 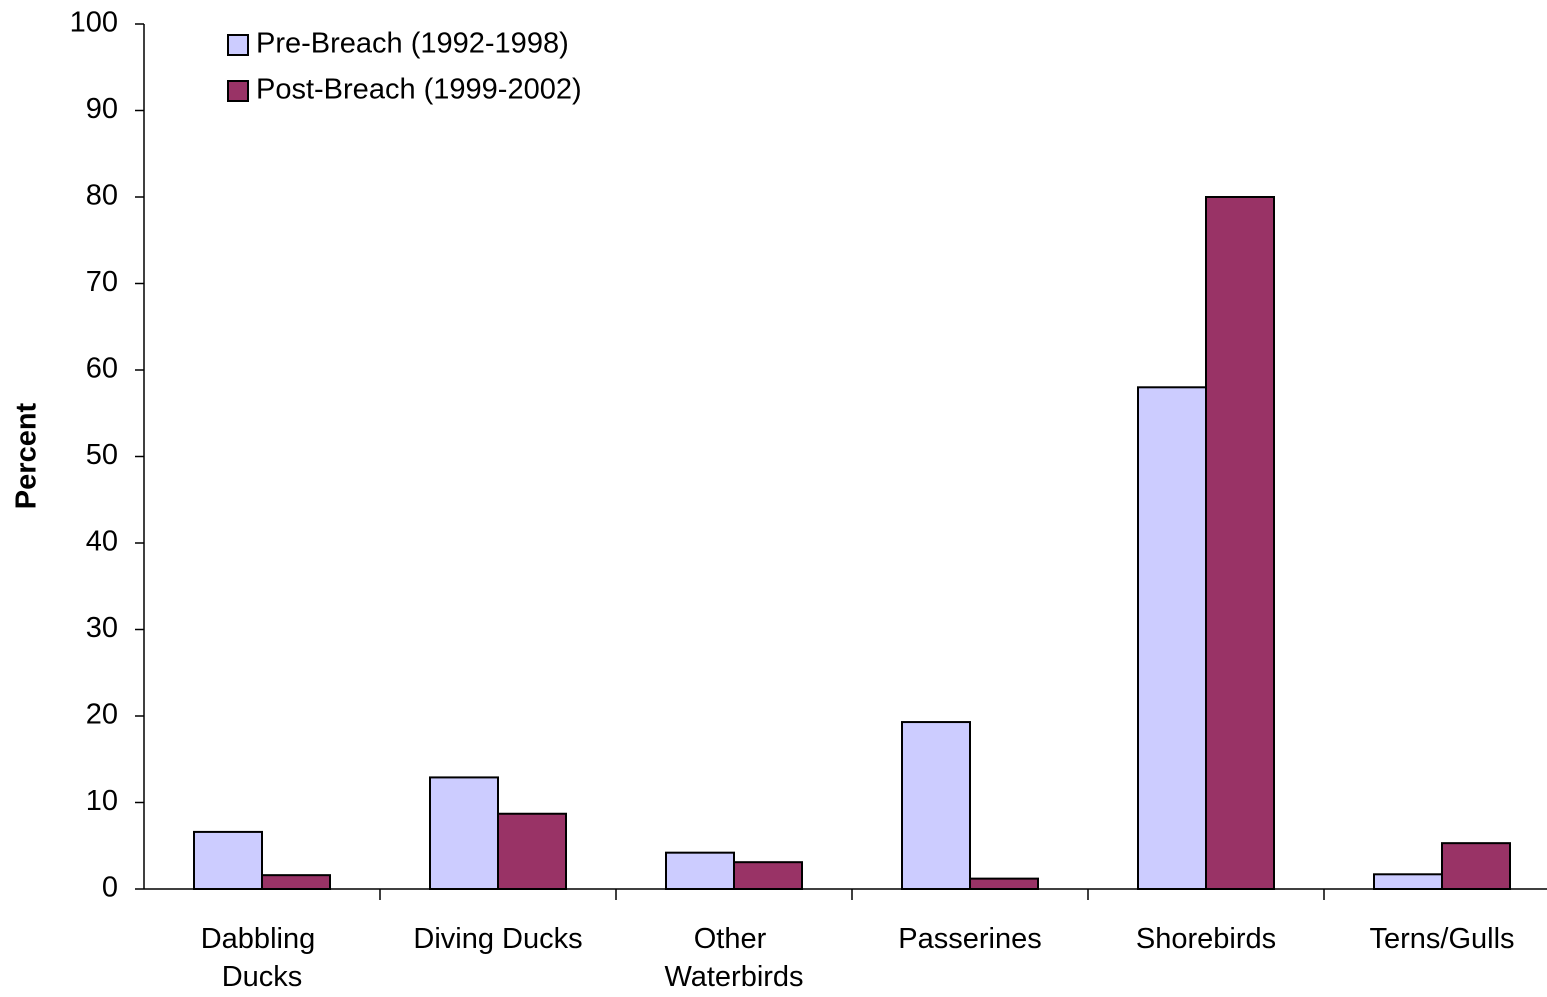 What do you see at coordinates (262, 977) in the screenshot?
I see `x-tick-label-line: Ducks` at bounding box center [262, 977].